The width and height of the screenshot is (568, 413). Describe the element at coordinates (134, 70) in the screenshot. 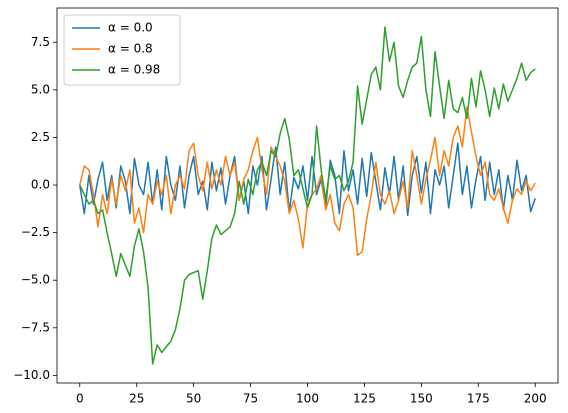

I see `legend-label: α = 0.98` at that location.